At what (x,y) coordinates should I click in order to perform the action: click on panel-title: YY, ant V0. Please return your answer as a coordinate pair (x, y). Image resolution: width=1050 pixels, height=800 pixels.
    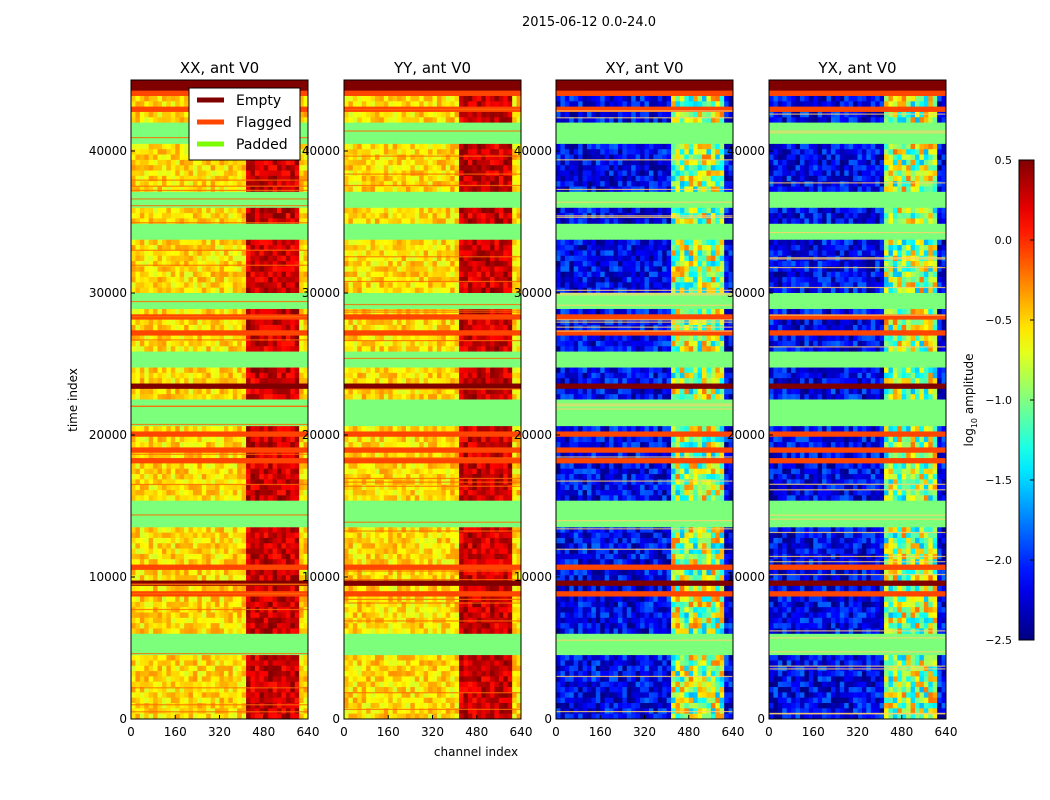
    Looking at the image, I should click on (432, 68).